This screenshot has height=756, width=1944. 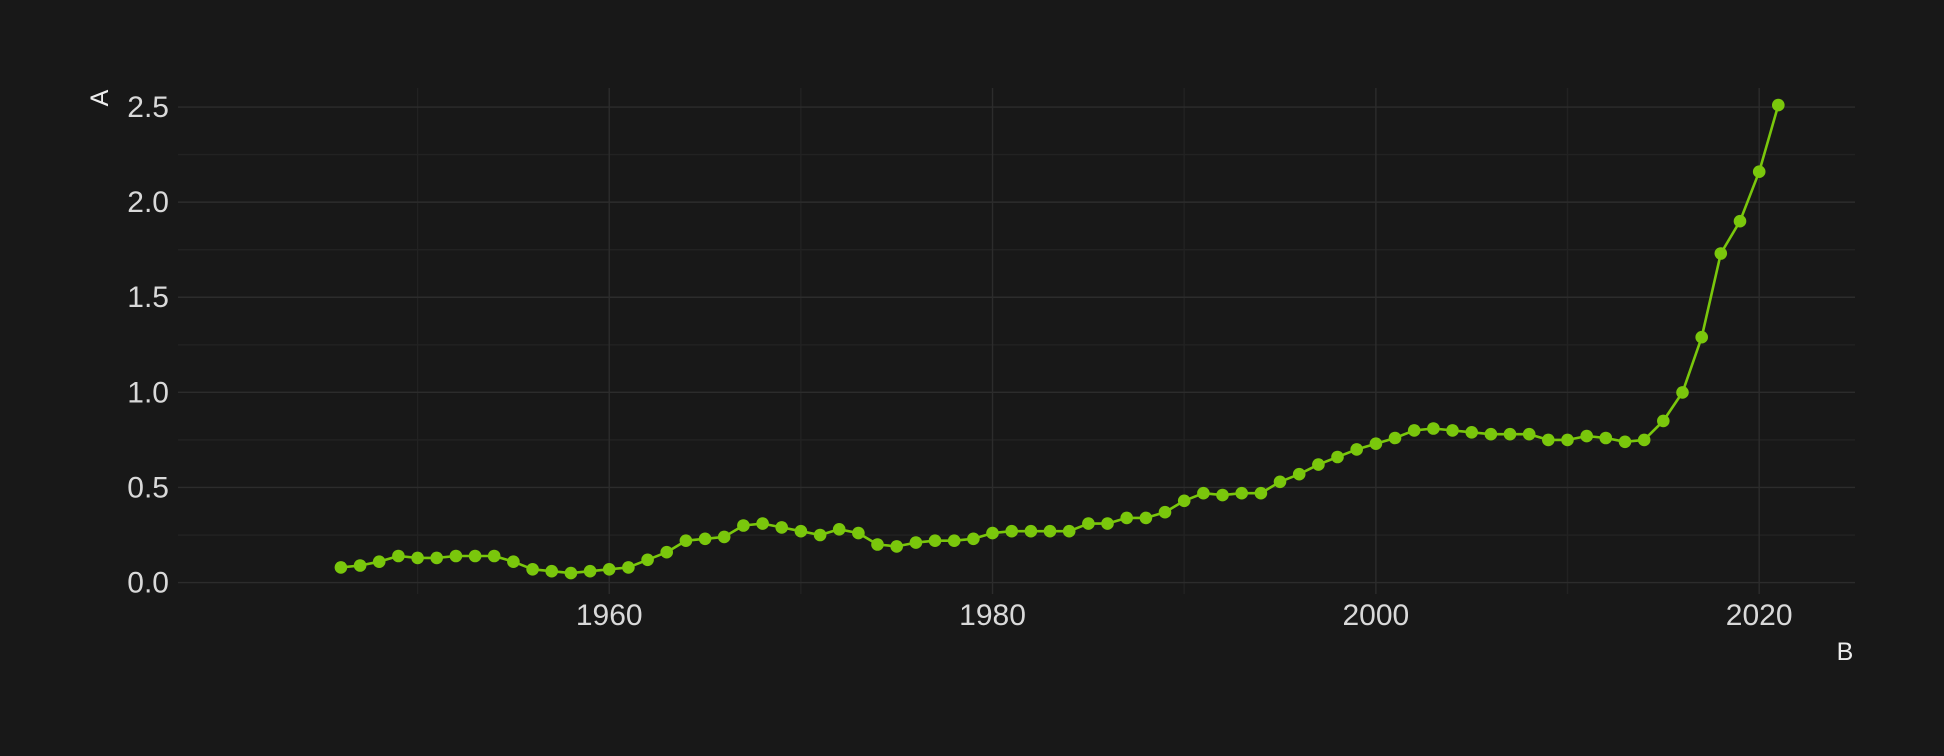 I want to click on x-axis-title: B, so click(x=1845, y=652).